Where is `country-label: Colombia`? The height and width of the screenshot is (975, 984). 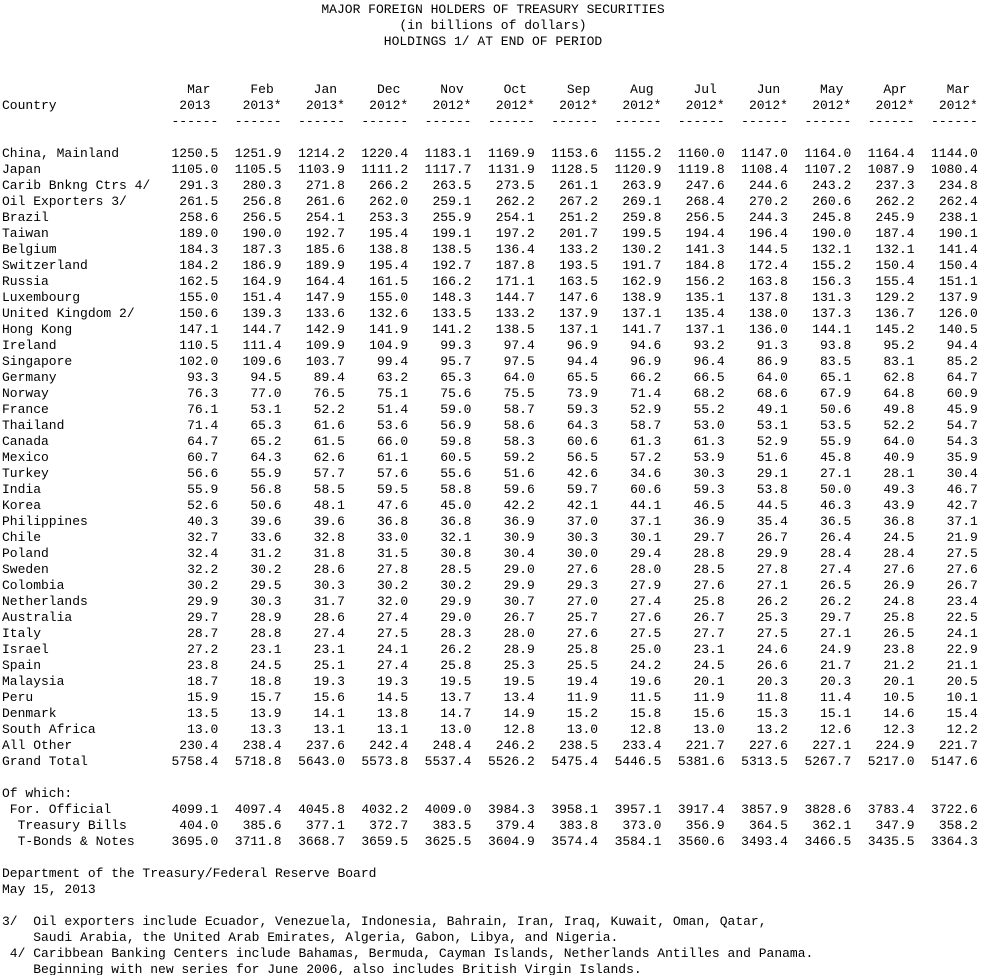
country-label: Colombia is located at coordinates (33, 585).